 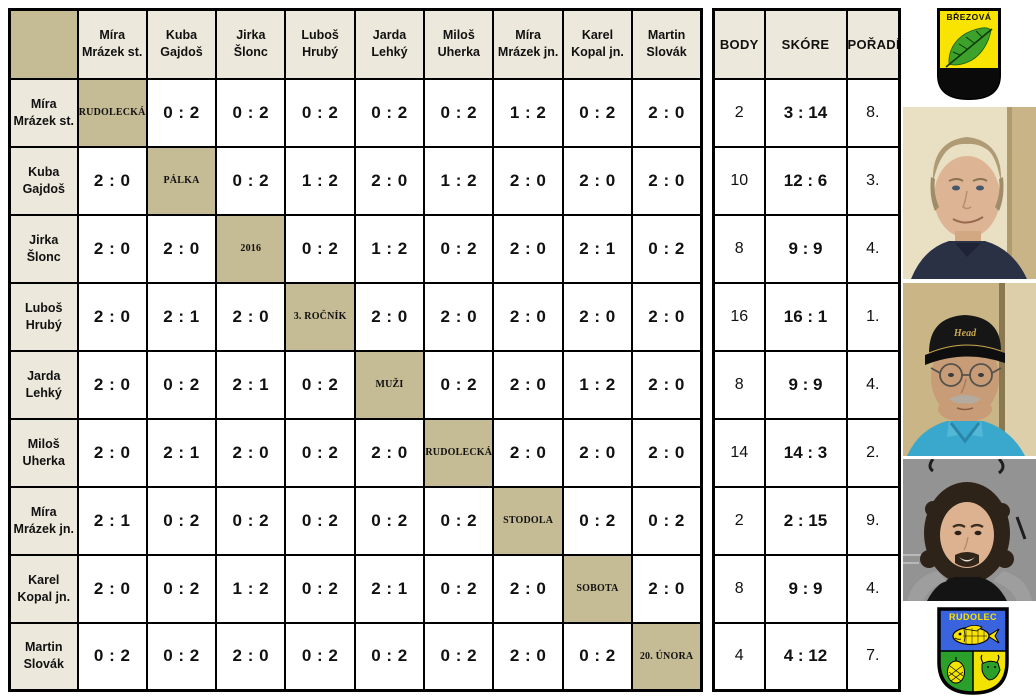 I want to click on column-header-player: Miloš Uherka, so click(x=459, y=44).